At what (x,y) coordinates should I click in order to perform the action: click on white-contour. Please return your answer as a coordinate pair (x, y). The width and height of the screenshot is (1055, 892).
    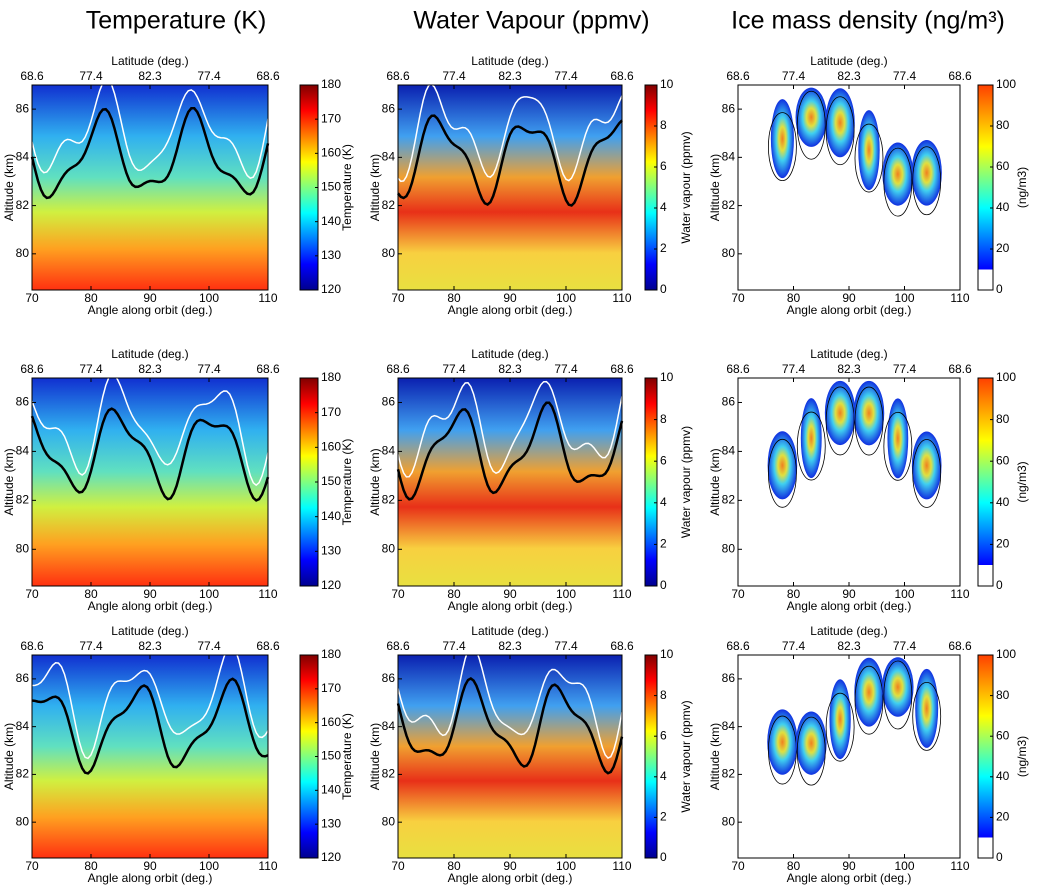
    Looking at the image, I should click on (150, 702).